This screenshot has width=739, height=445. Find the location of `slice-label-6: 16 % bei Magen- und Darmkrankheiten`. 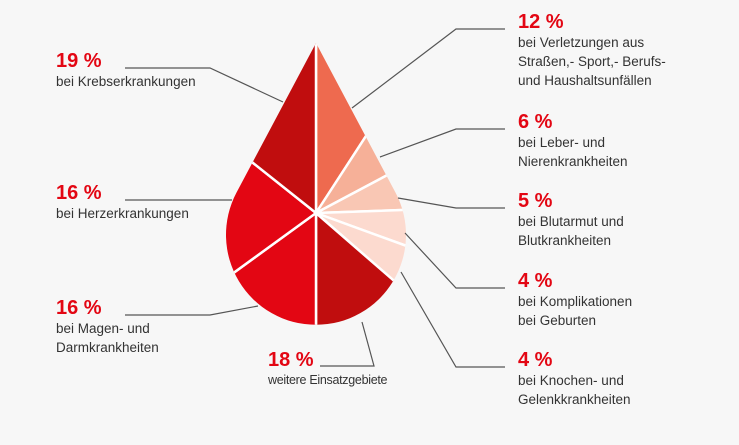

slice-label-6: 16 % bei Magen- und Darmkrankheiten is located at coordinates (107, 326).